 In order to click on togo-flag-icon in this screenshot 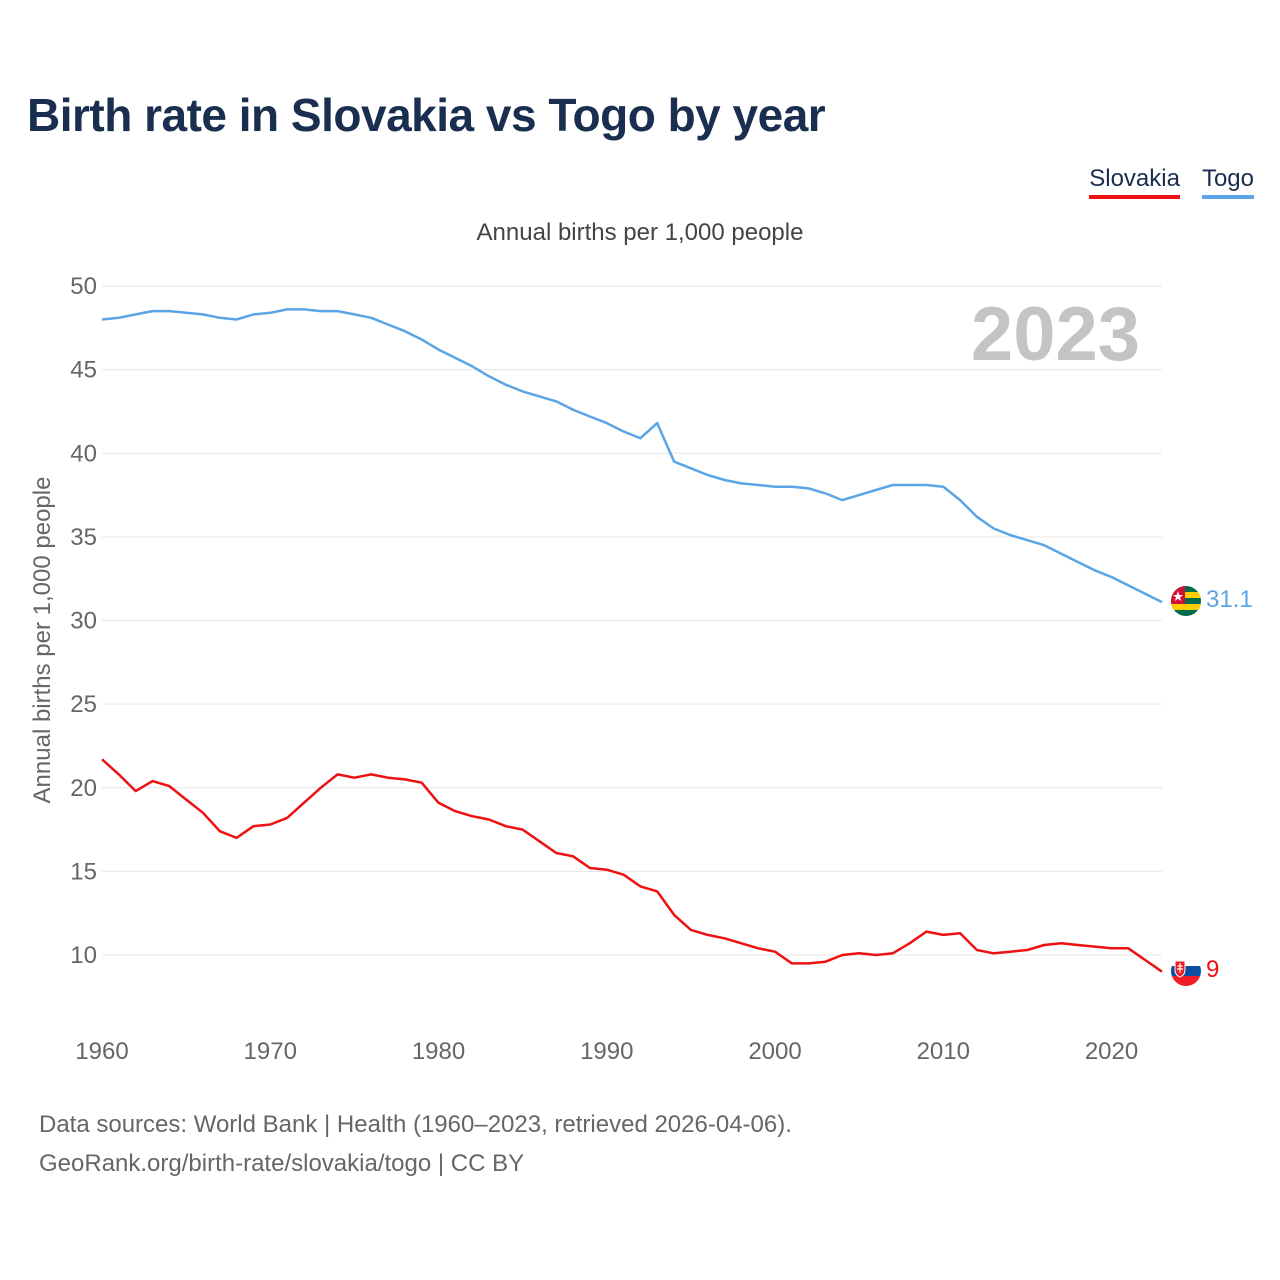, I will do `click(1186, 601)`.